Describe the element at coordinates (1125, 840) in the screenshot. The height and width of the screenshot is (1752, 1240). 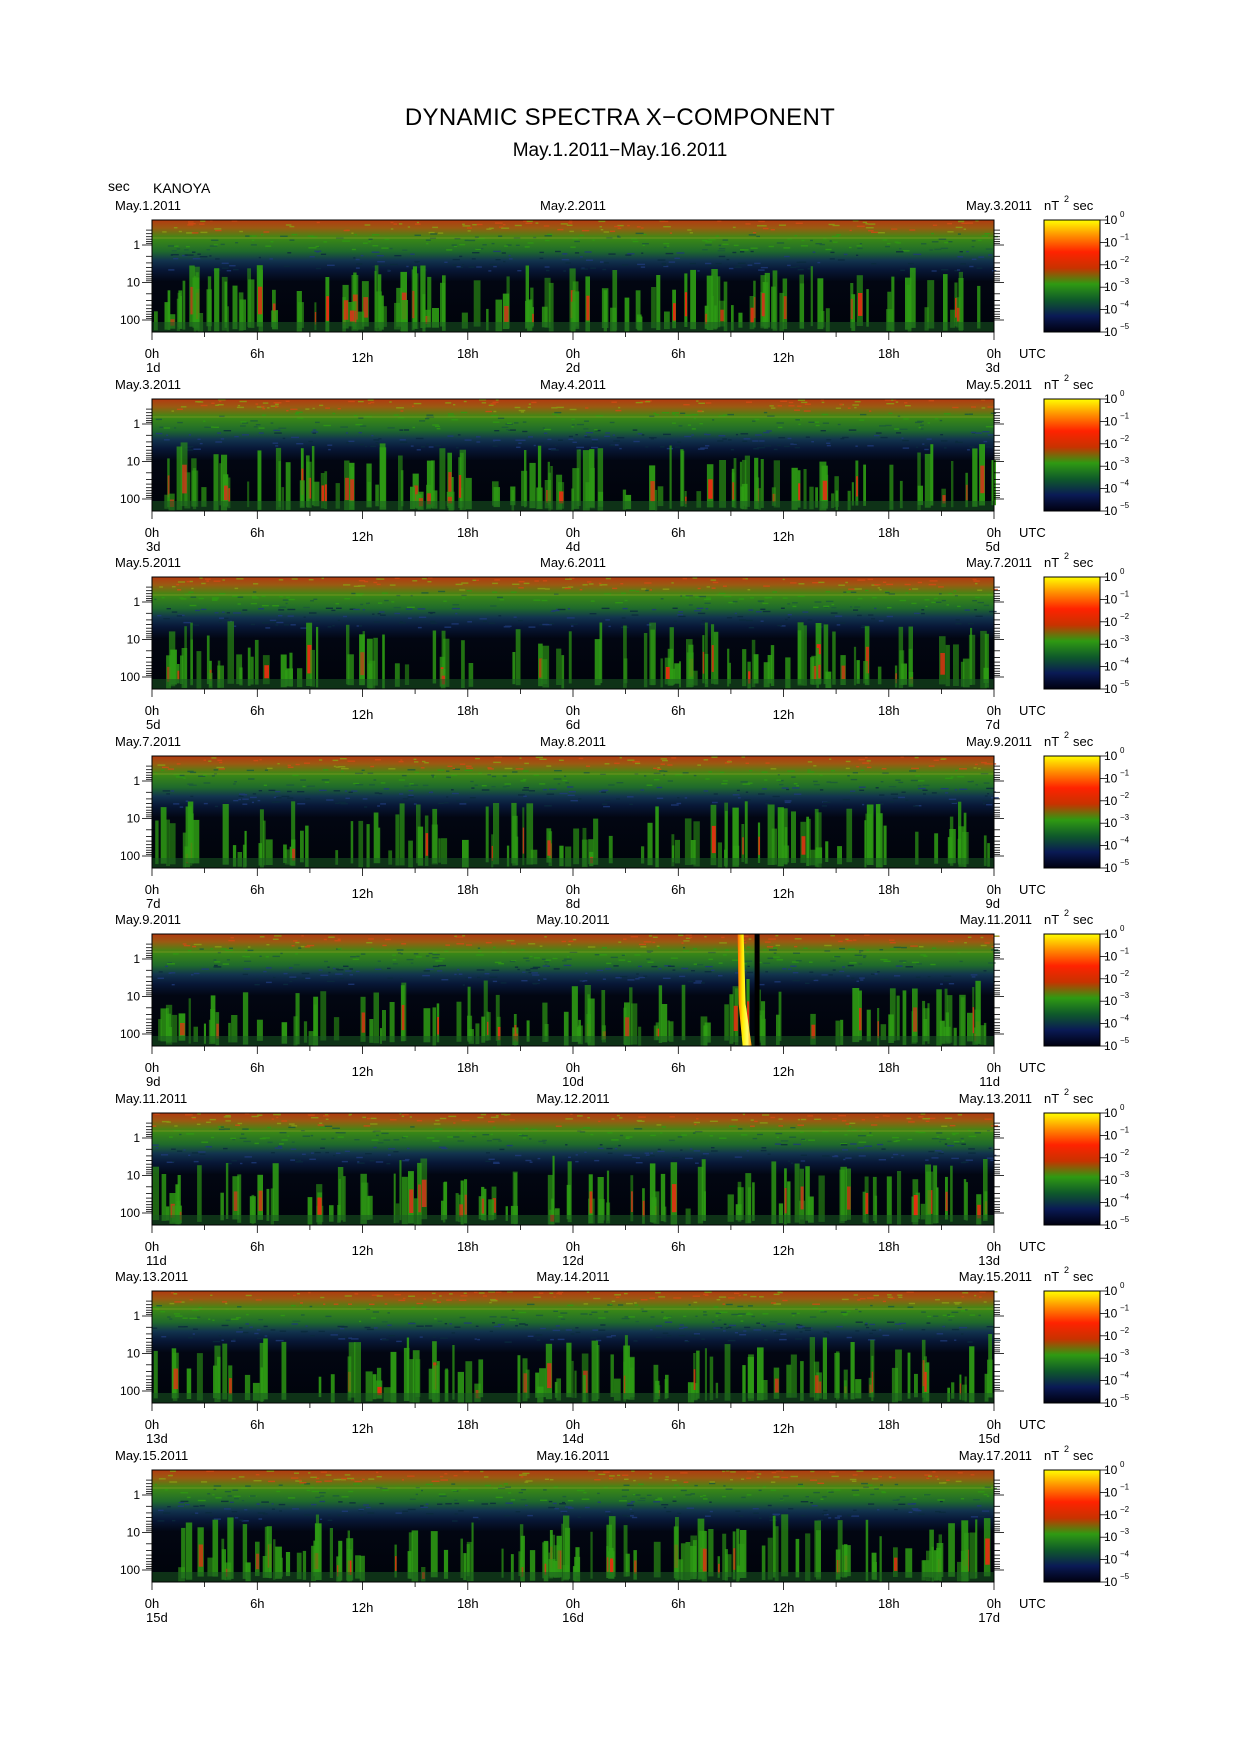
I see `colorbar-tick-exp: −4` at that location.